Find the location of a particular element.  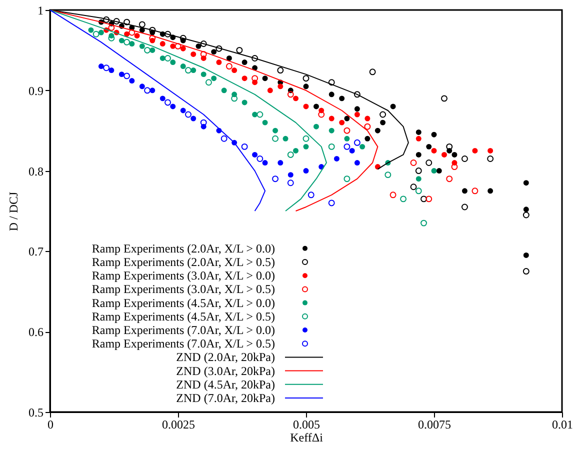

y-tick-label: 1 is located at coordinates (41, 11).